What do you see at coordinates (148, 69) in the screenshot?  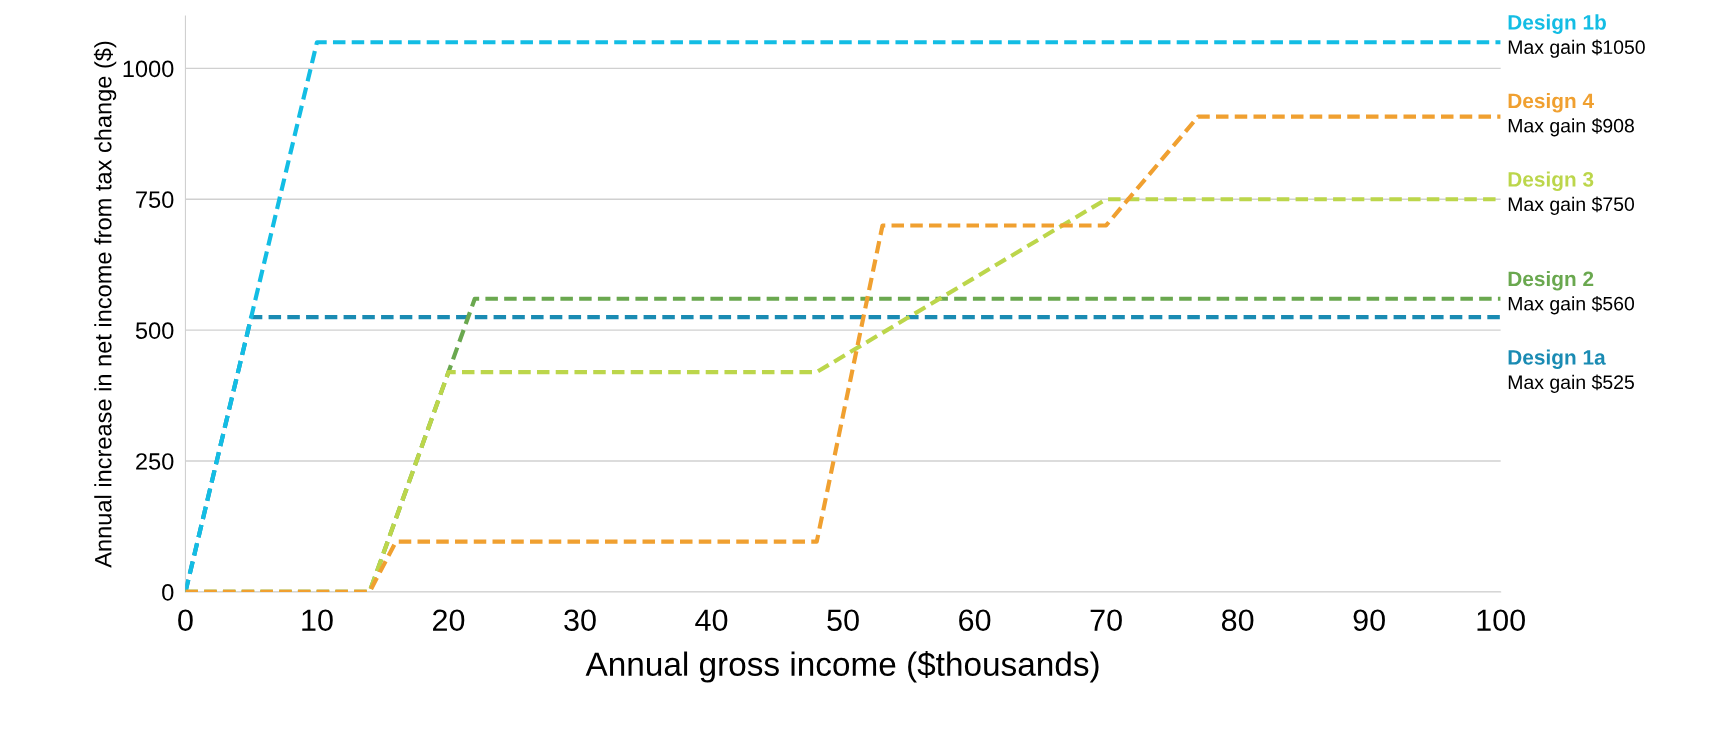 I see `y-tick-label: 1000` at bounding box center [148, 69].